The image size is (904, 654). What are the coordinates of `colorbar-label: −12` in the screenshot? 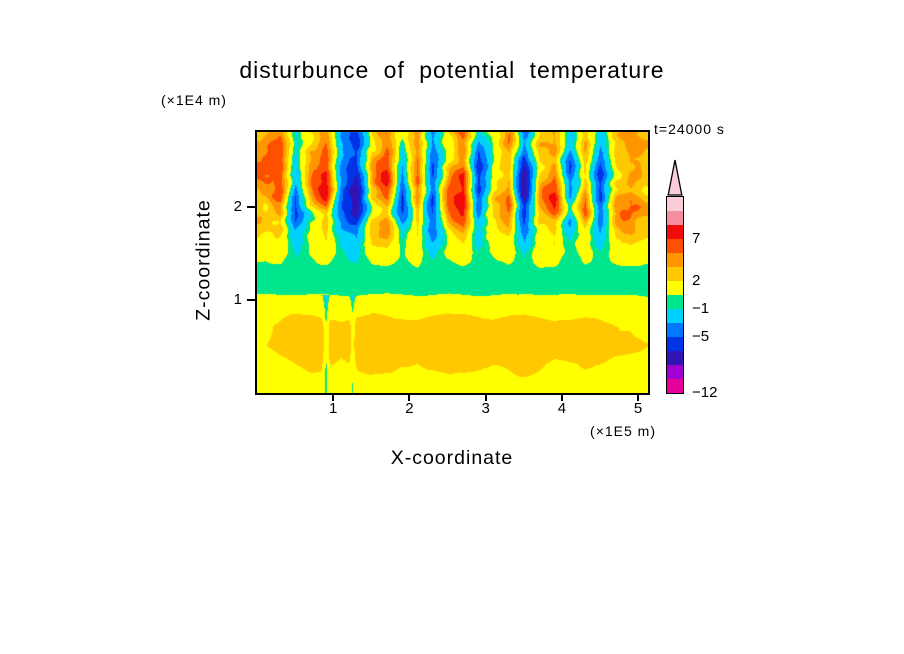 It's located at (705, 392).